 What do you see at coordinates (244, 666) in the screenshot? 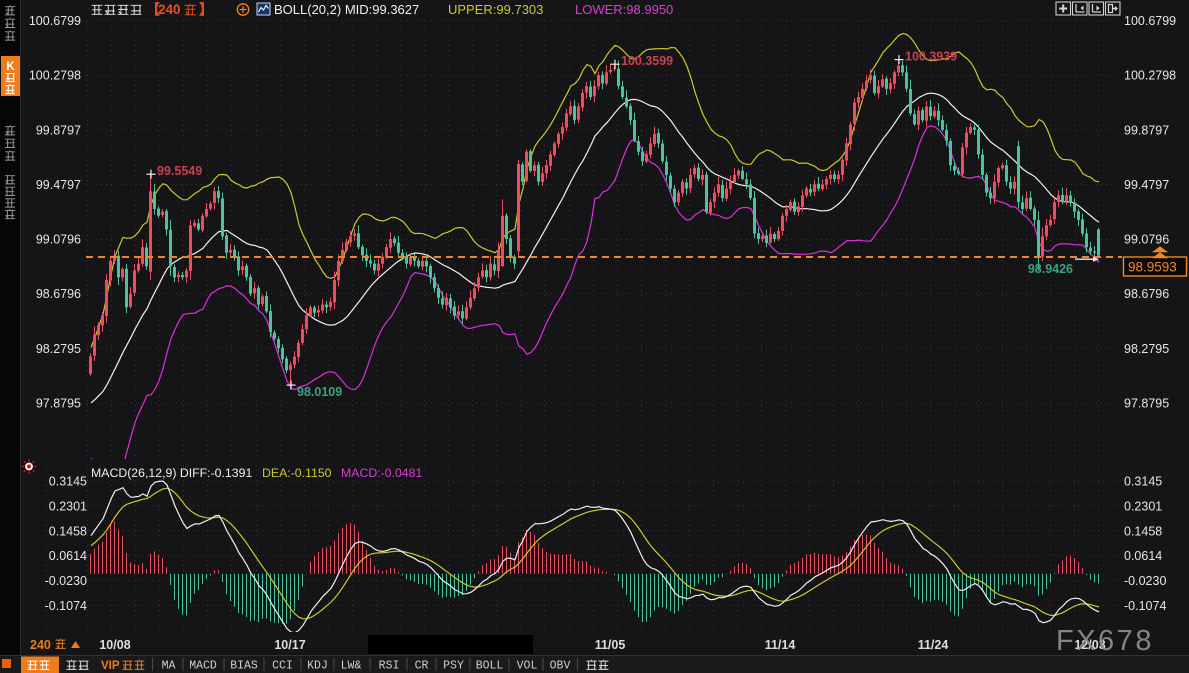
I see `svg-text: BIAS` at bounding box center [244, 666].